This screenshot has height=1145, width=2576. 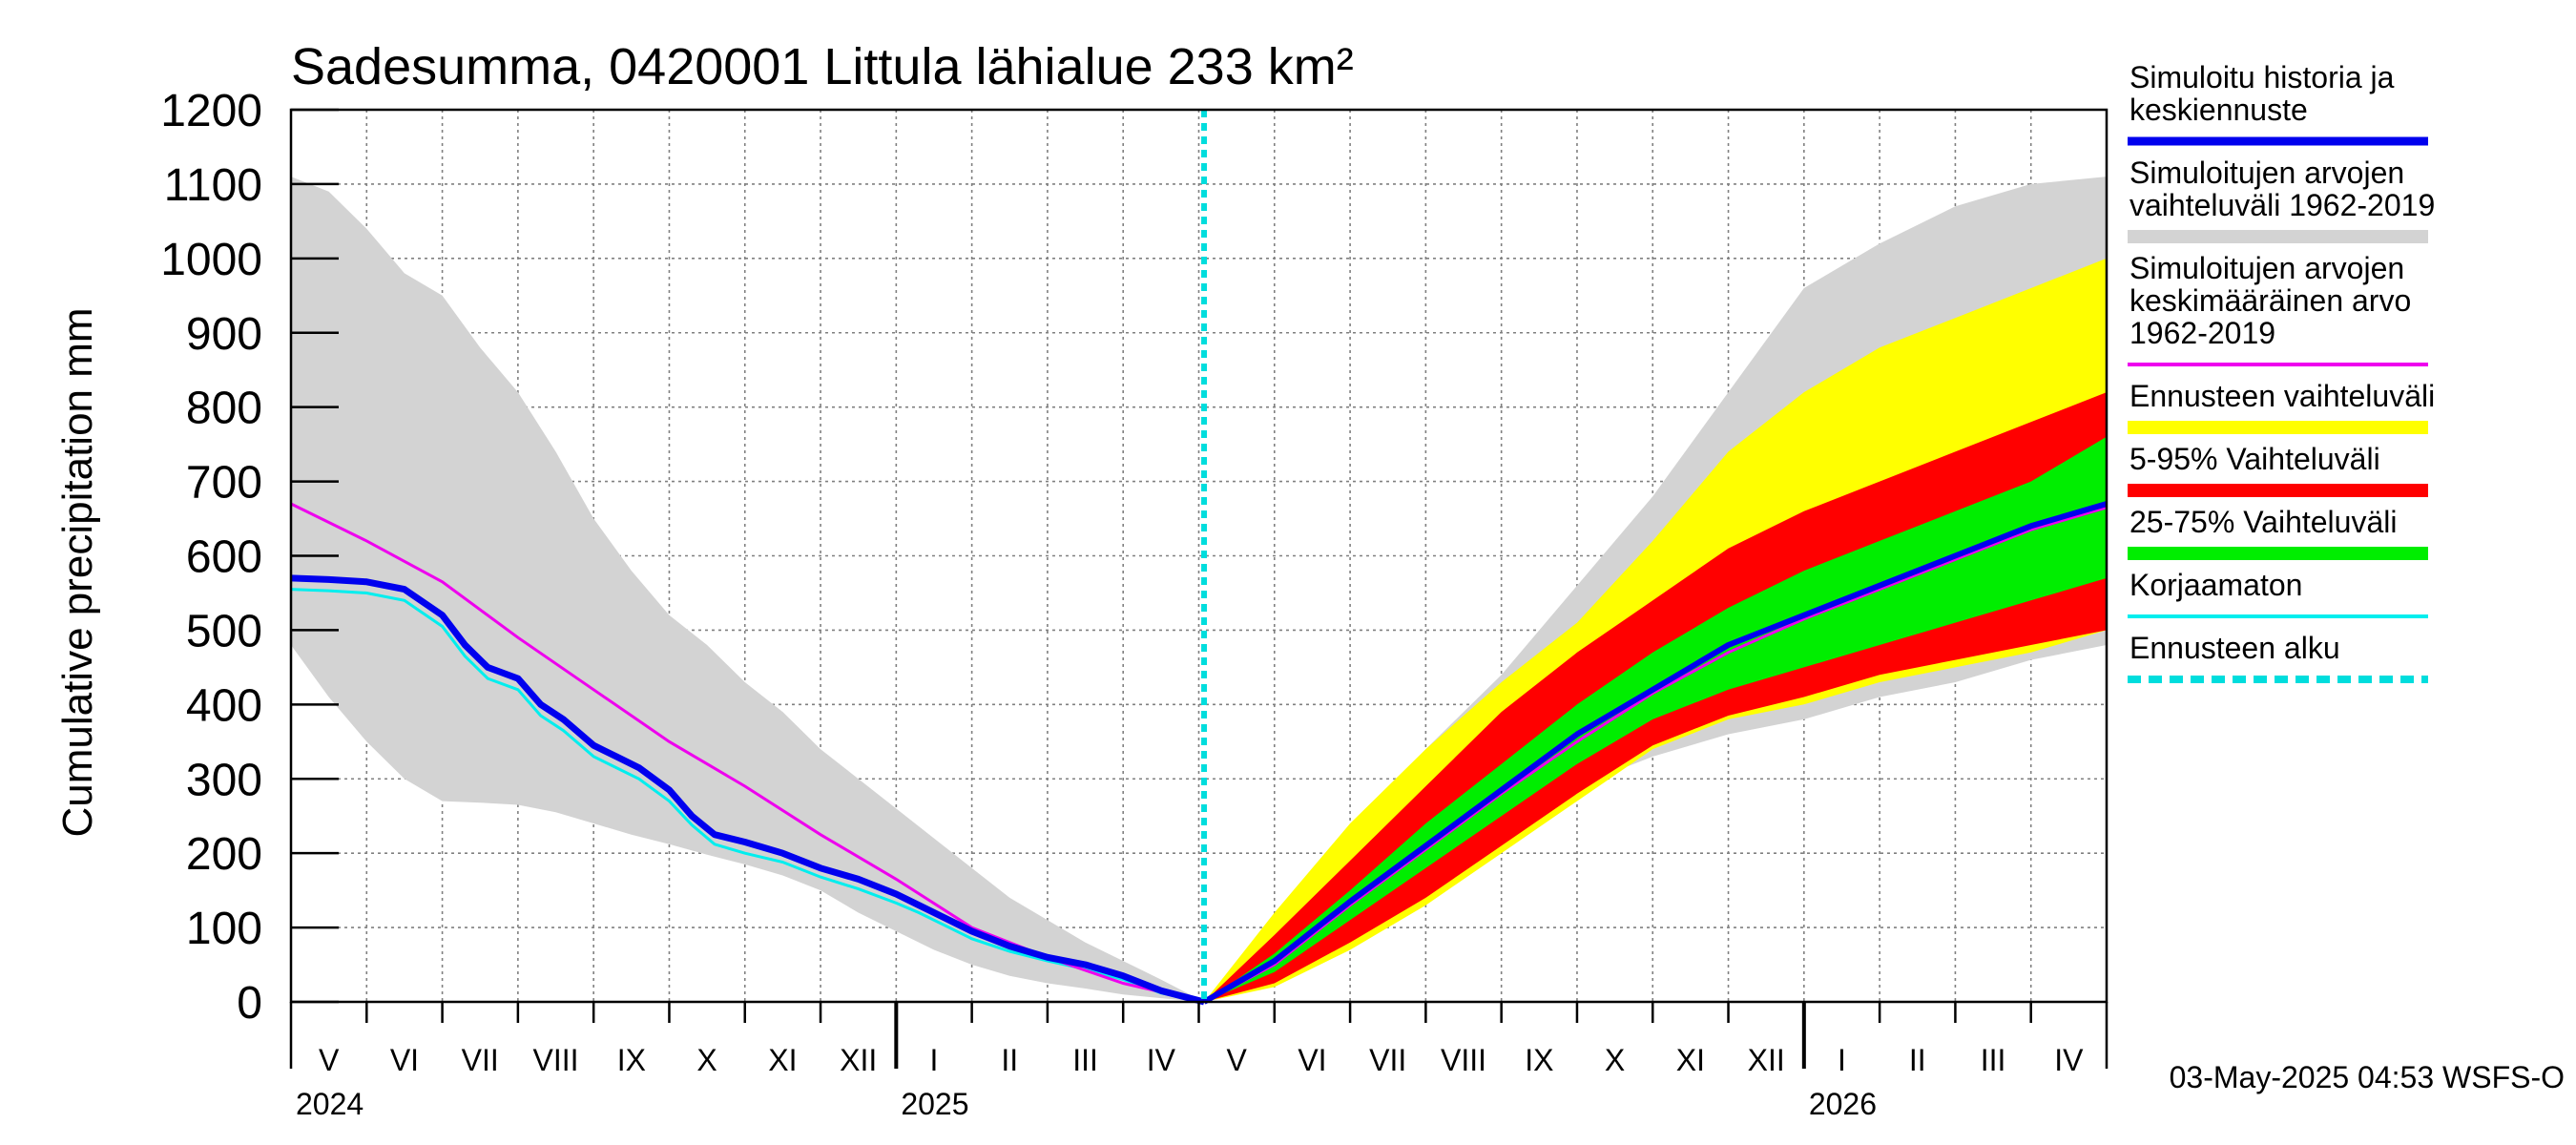 I want to click on y-tick-label: 1200, so click(x=211, y=111).